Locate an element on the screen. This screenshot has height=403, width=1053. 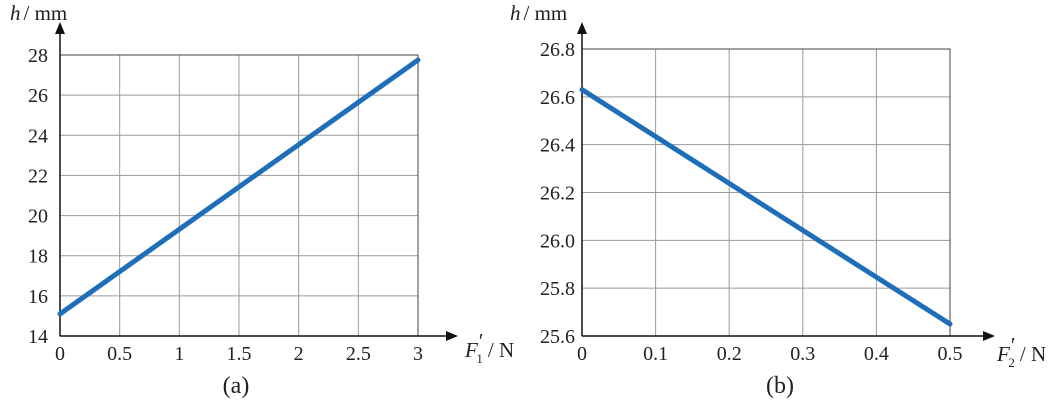
y-tick-label: 26.6 is located at coordinates (557, 98).